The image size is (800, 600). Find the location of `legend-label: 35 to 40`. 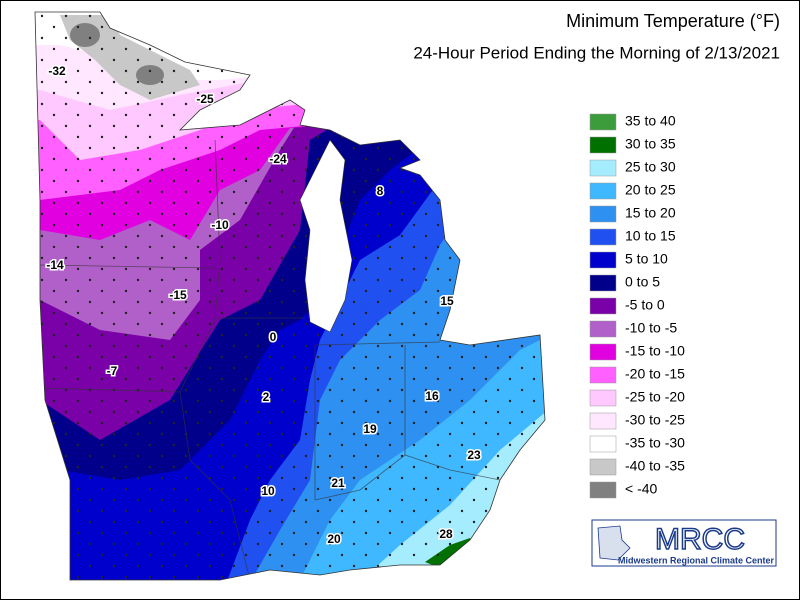

legend-label: 35 to 40 is located at coordinates (650, 121).